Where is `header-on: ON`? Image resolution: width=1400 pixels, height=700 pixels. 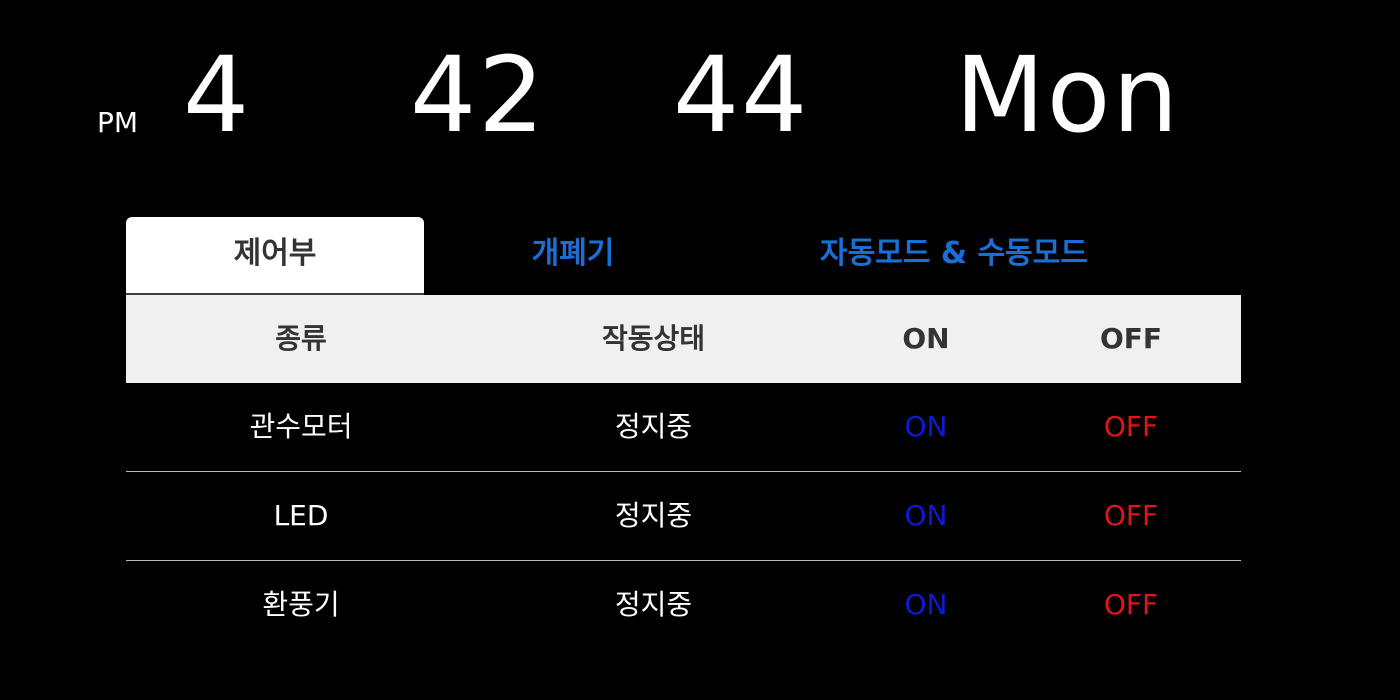
header-on: ON is located at coordinates (926, 338).